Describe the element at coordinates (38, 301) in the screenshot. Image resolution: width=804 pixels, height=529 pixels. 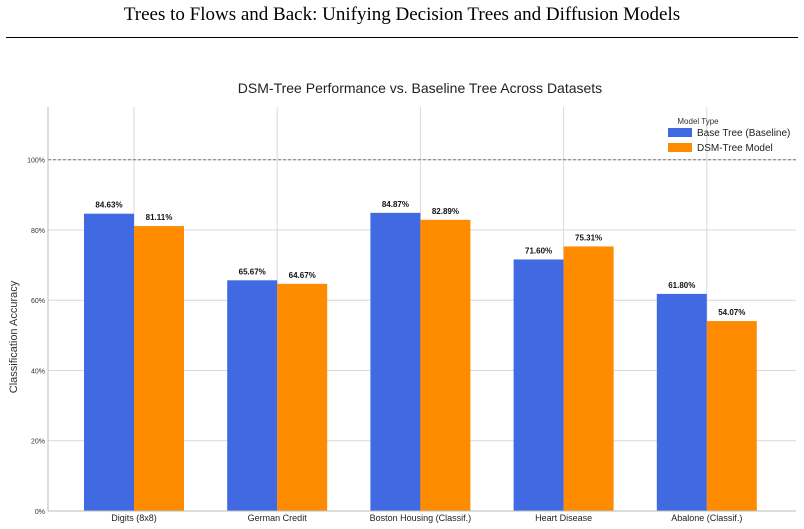
I see `y-tick-label: 60%` at that location.